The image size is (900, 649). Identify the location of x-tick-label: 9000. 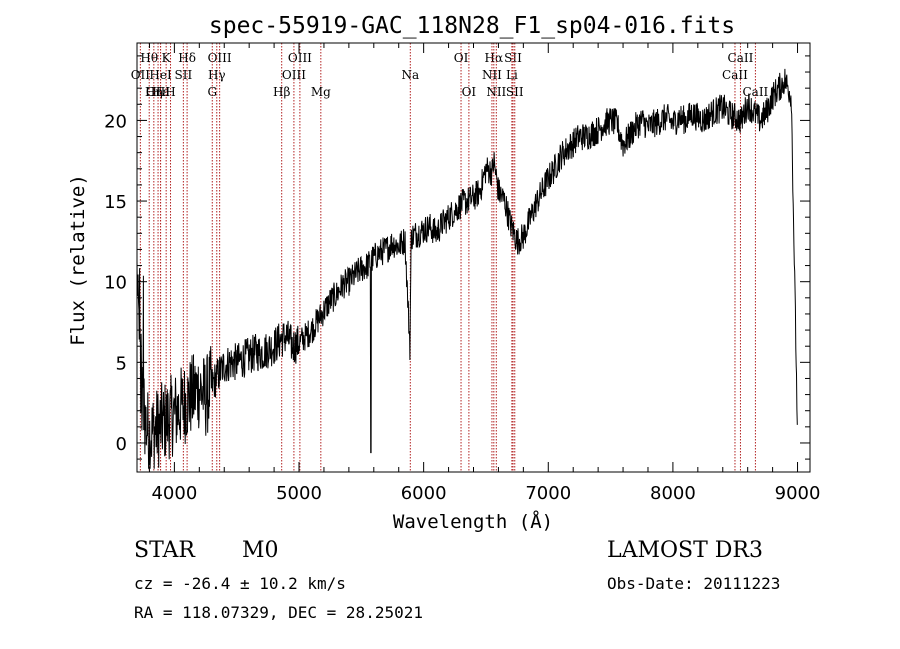
(798, 493).